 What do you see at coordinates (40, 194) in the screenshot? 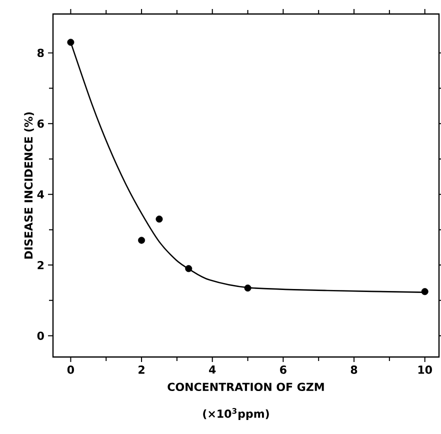
I see `y-tick-label: 4` at bounding box center [40, 194].